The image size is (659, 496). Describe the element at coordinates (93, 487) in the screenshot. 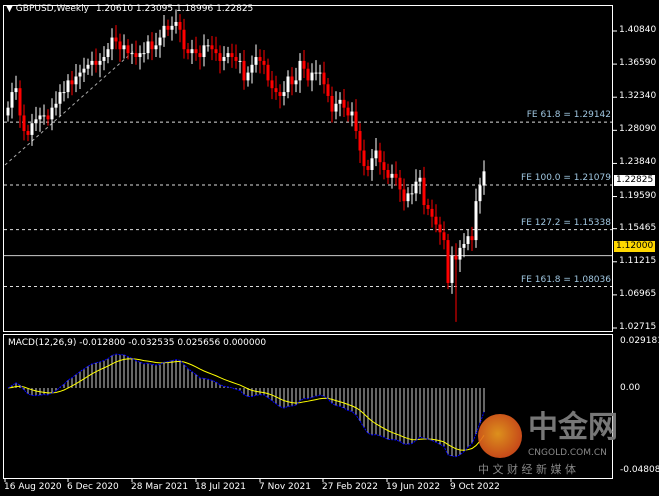

I see `date-axis-label: 6 Dec 2020` at that location.